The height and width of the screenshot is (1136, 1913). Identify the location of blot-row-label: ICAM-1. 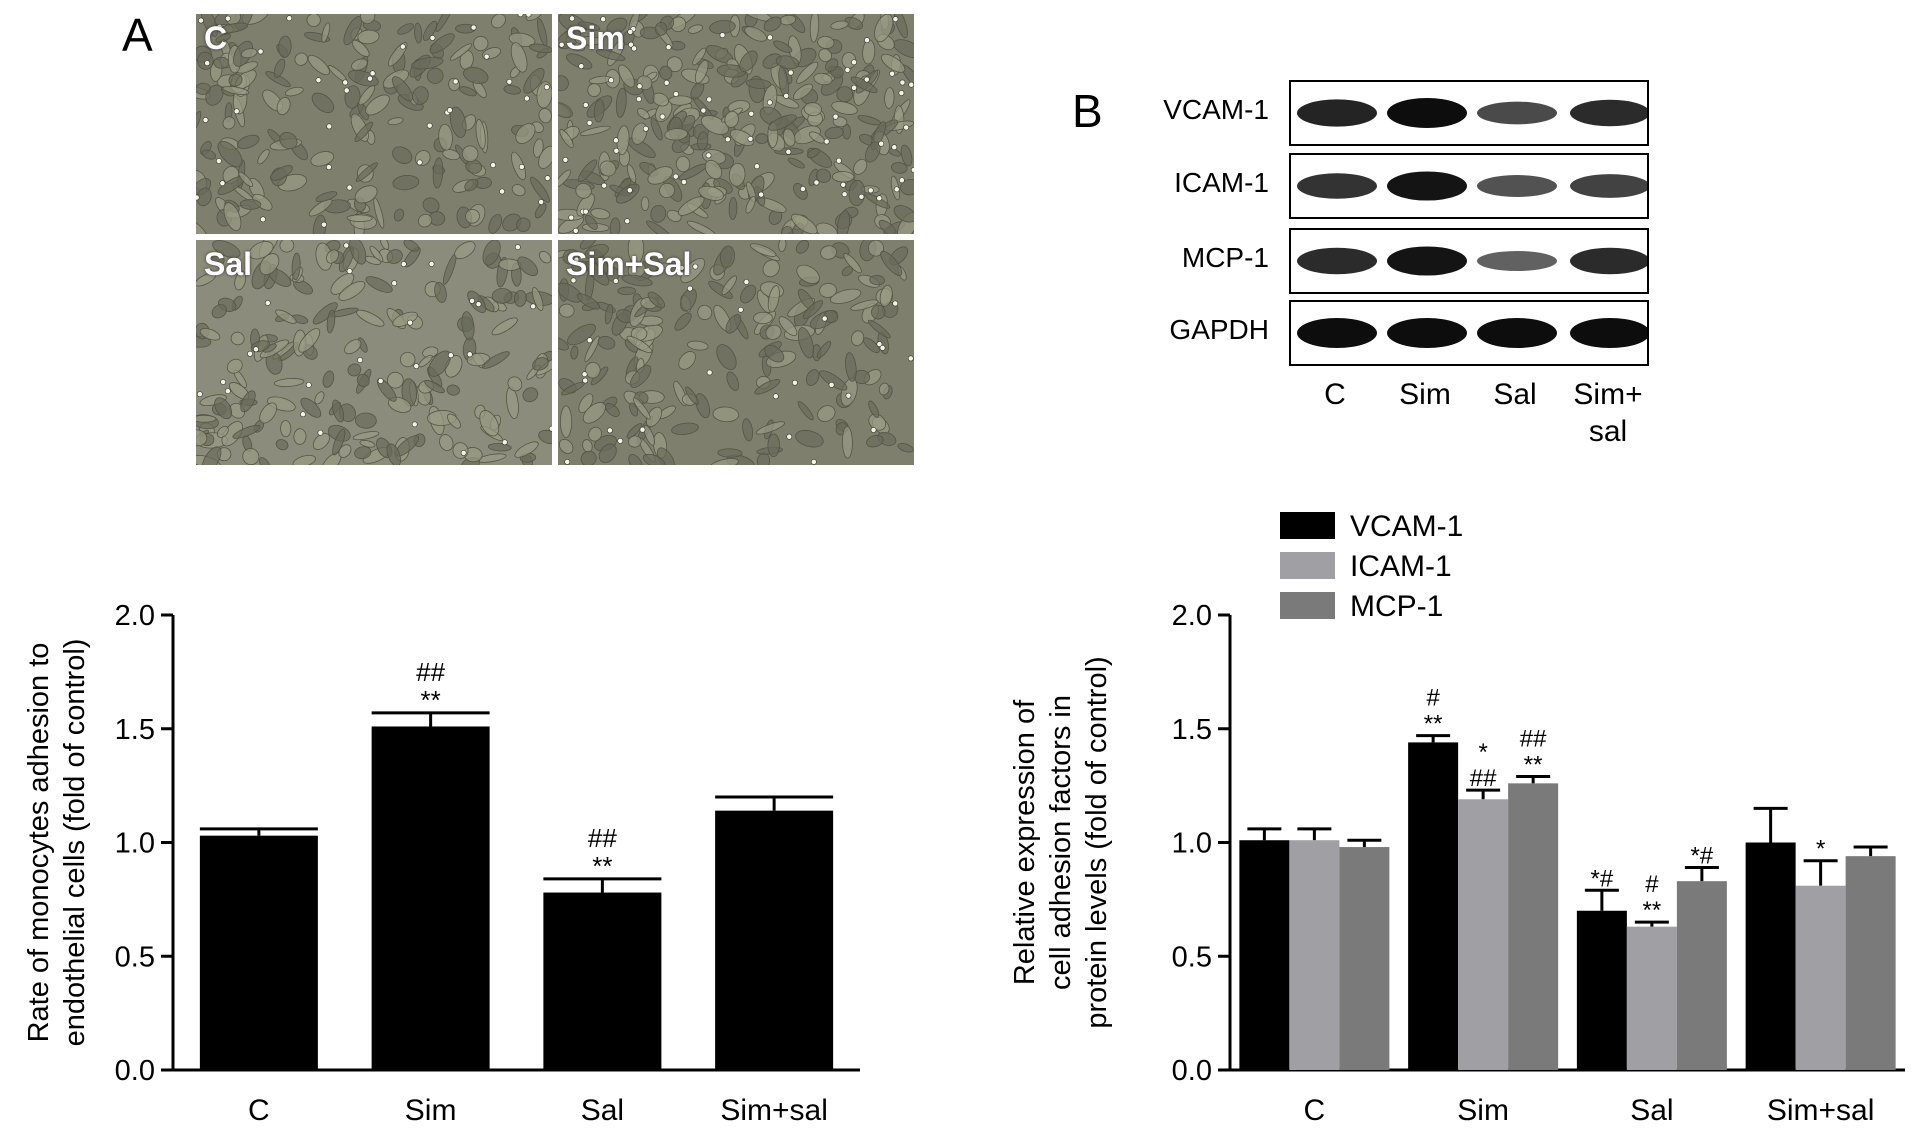
(1221, 182).